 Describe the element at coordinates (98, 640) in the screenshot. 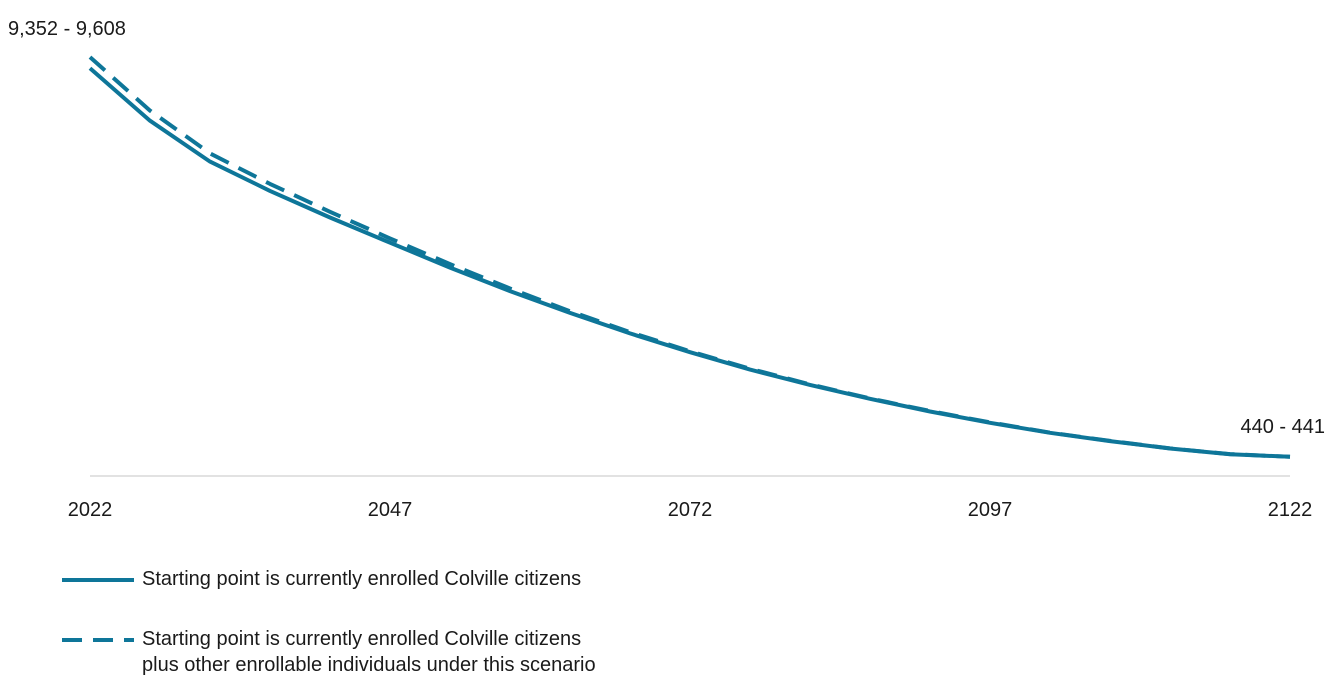

I see `dashed-line-swatch` at that location.